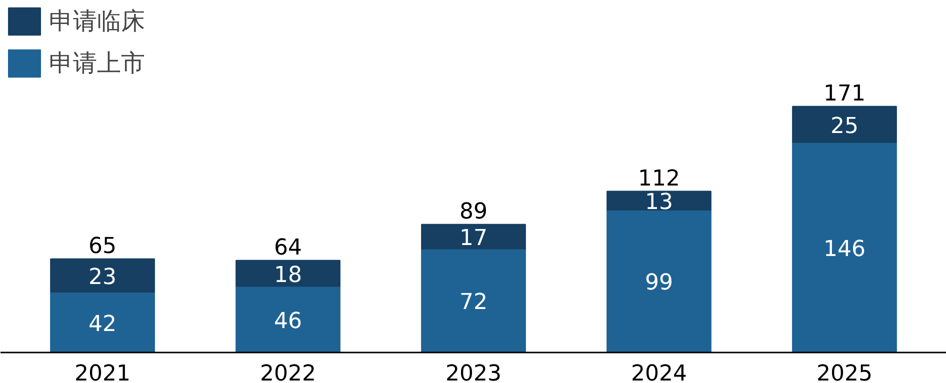 Image resolution: width=946 pixels, height=383 pixels. What do you see at coordinates (658, 283) in the screenshot?
I see `data-label: 99` at bounding box center [658, 283].